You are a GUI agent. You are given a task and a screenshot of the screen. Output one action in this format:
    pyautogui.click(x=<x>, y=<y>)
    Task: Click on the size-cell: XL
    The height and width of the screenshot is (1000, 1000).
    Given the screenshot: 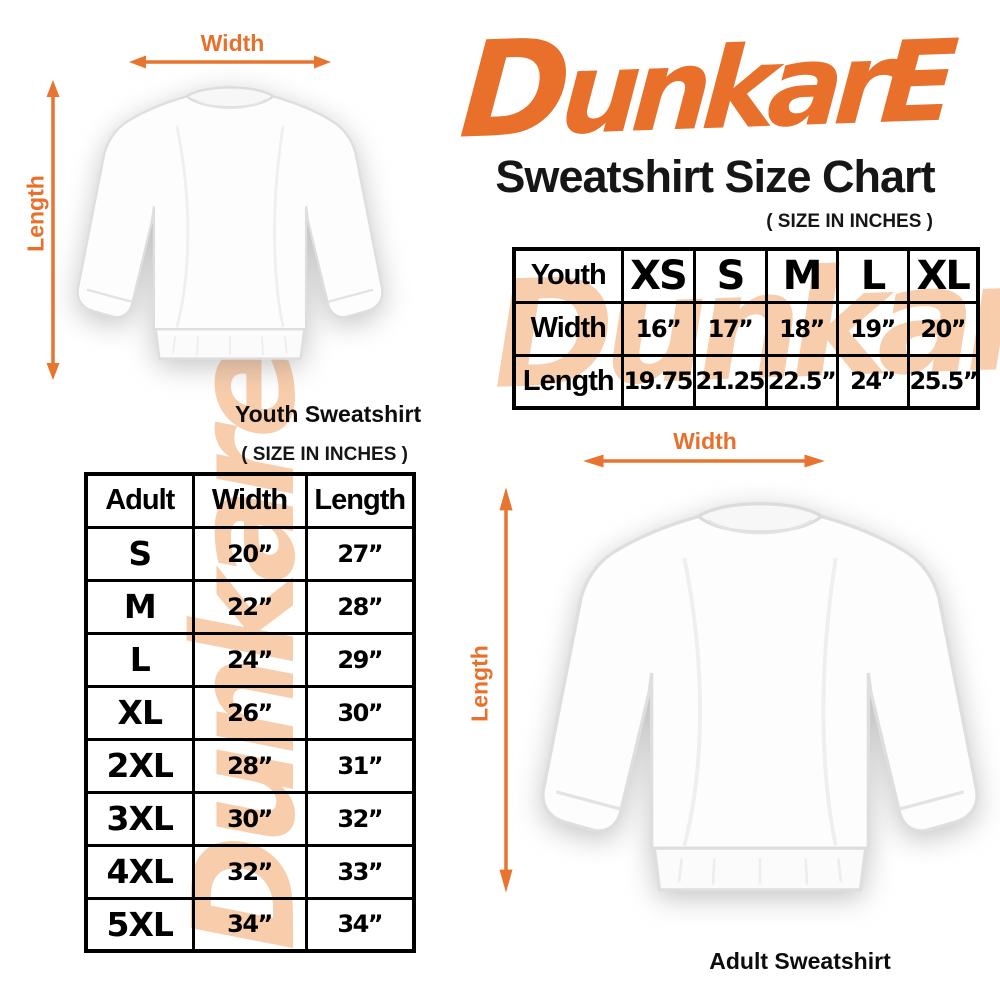 What is the action you would take?
    pyautogui.click(x=139, y=712)
    